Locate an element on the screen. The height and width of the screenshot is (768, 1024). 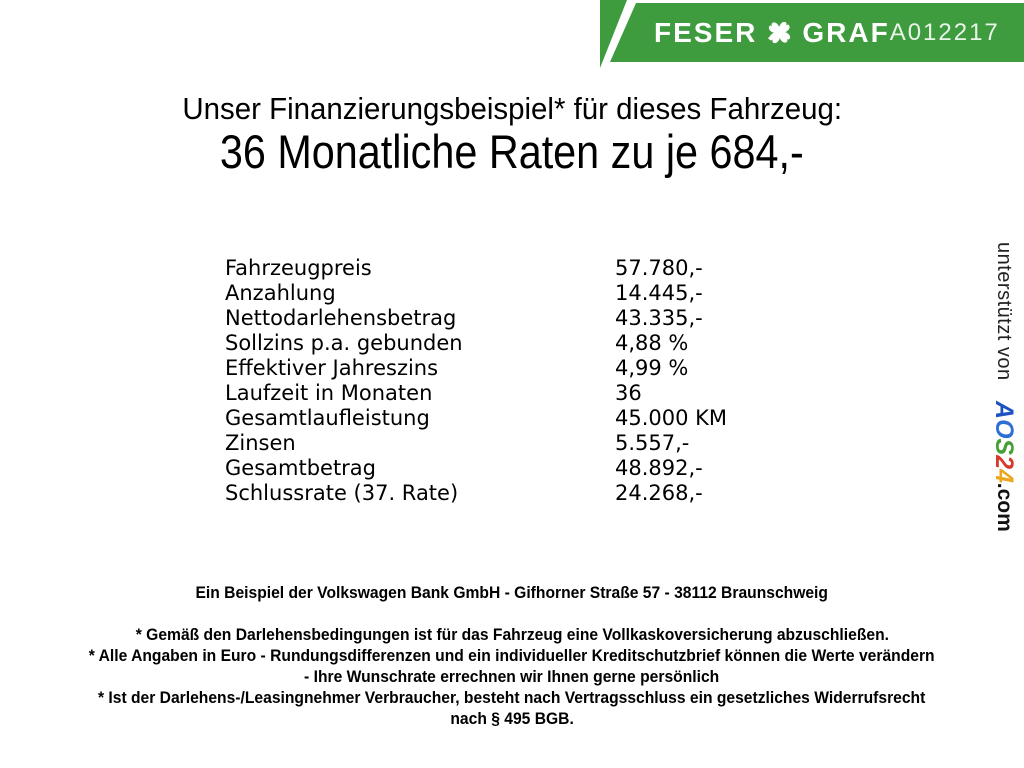
finance-row-value: 14.445,- is located at coordinates (659, 293).